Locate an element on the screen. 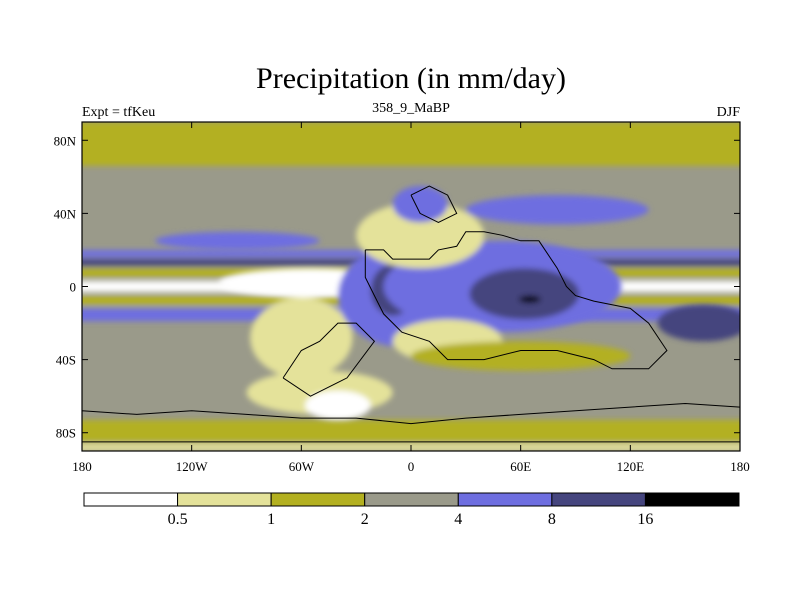  colorbar-label: 0.5 is located at coordinates (178, 519).